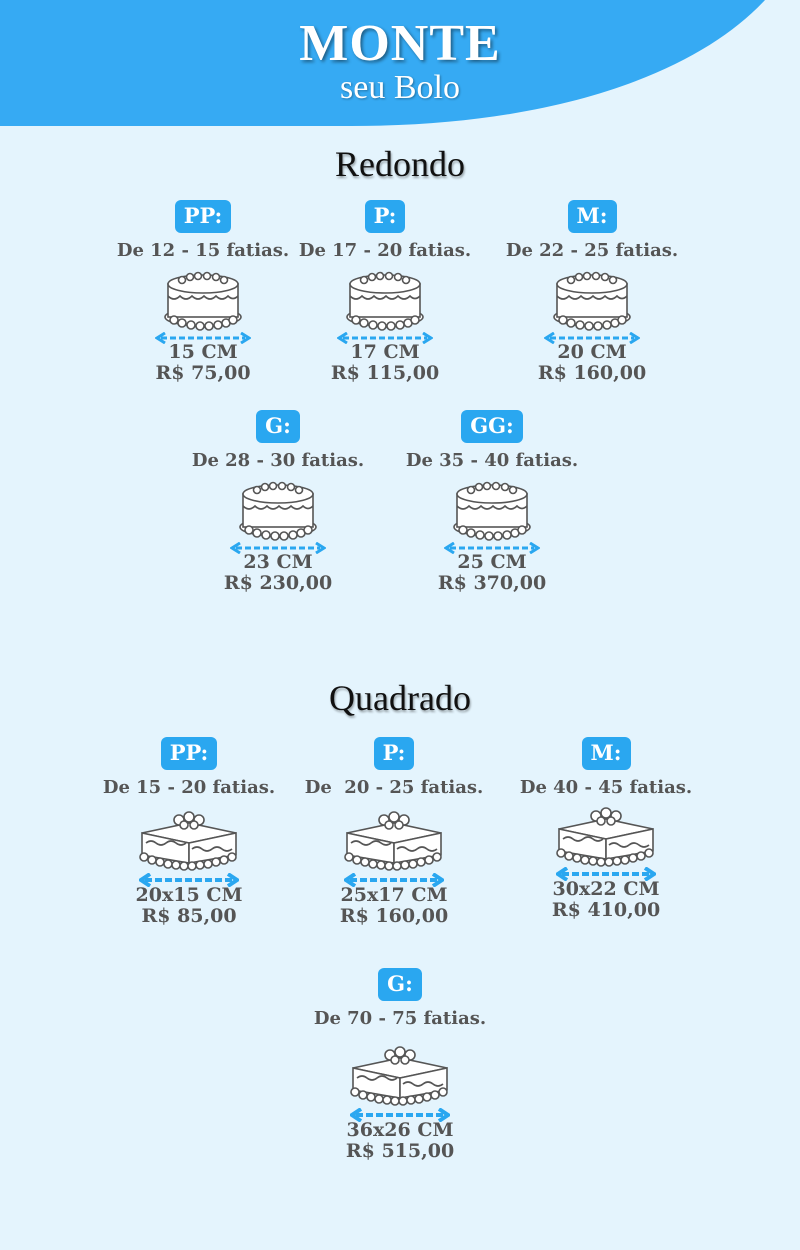  Describe the element at coordinates (189, 895) in the screenshot. I see `dimension-text: 20x15 CM` at that location.